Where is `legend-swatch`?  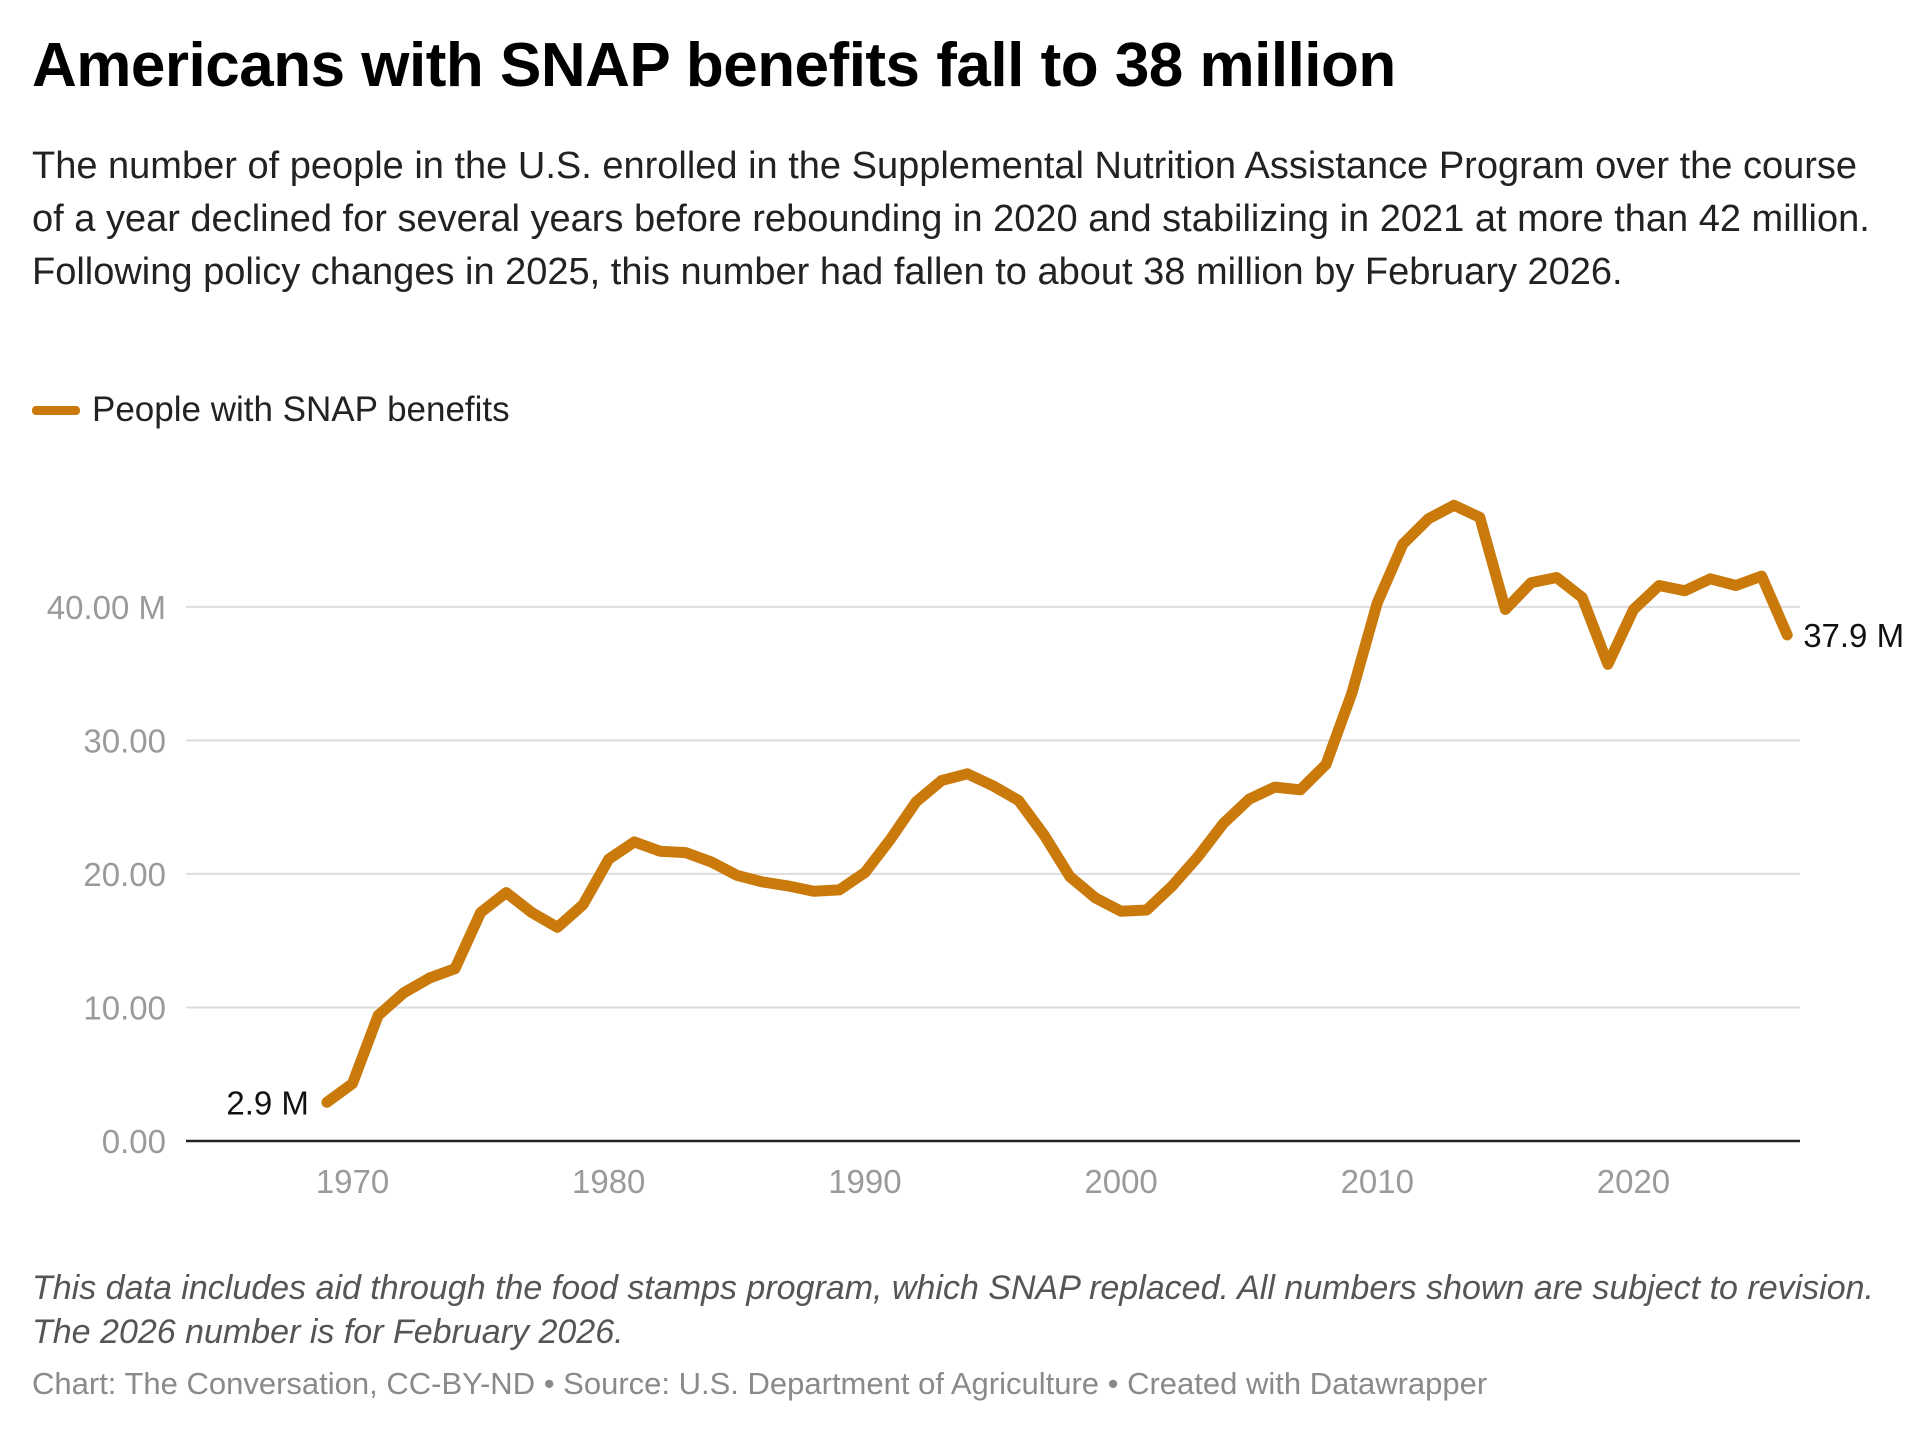
legend-swatch is located at coordinates (56, 410).